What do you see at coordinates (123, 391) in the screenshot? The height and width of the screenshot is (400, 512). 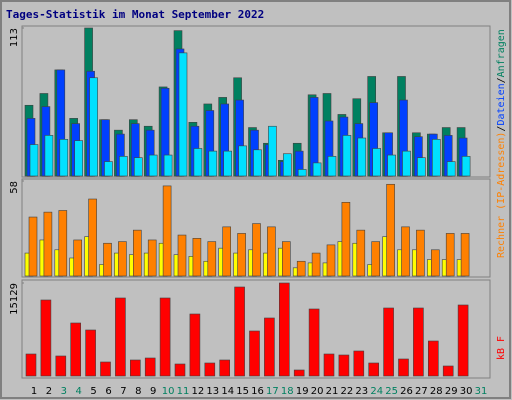 I see `x-tick-label: 7` at bounding box center [123, 391].